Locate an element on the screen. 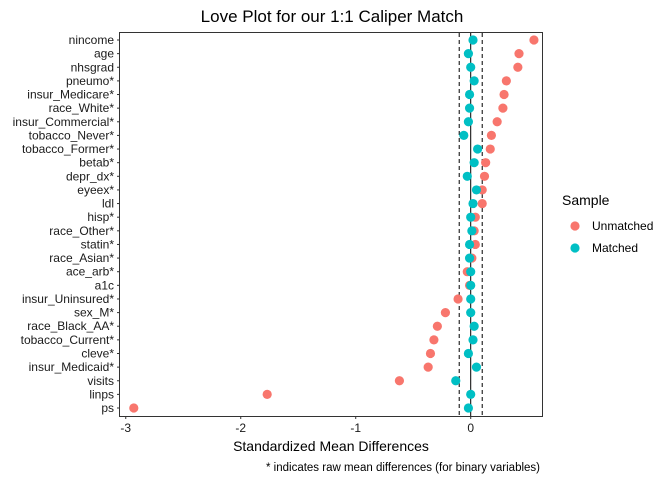 This screenshot has height=480, width=672. x-tick-label: -3 is located at coordinates (125, 428).